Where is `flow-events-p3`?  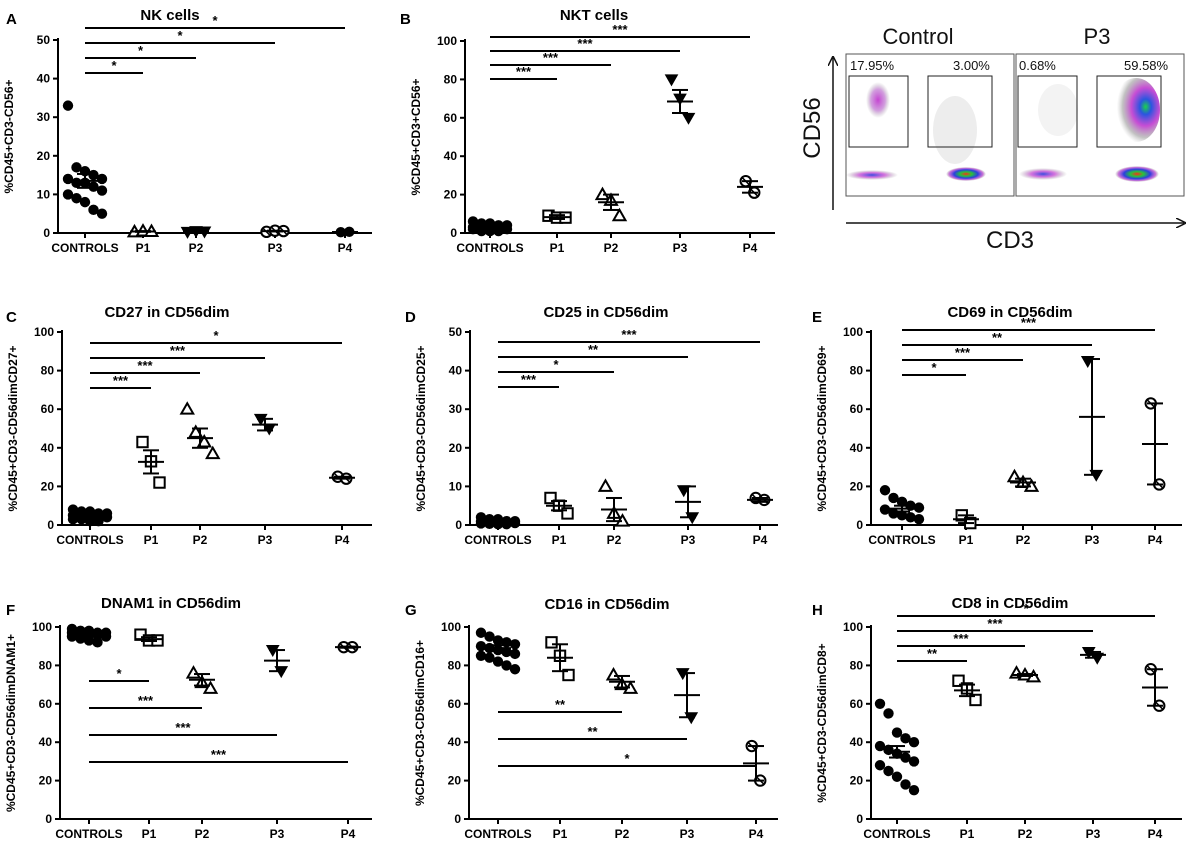
flow-events-p3 is located at coordinates (1089, 130).